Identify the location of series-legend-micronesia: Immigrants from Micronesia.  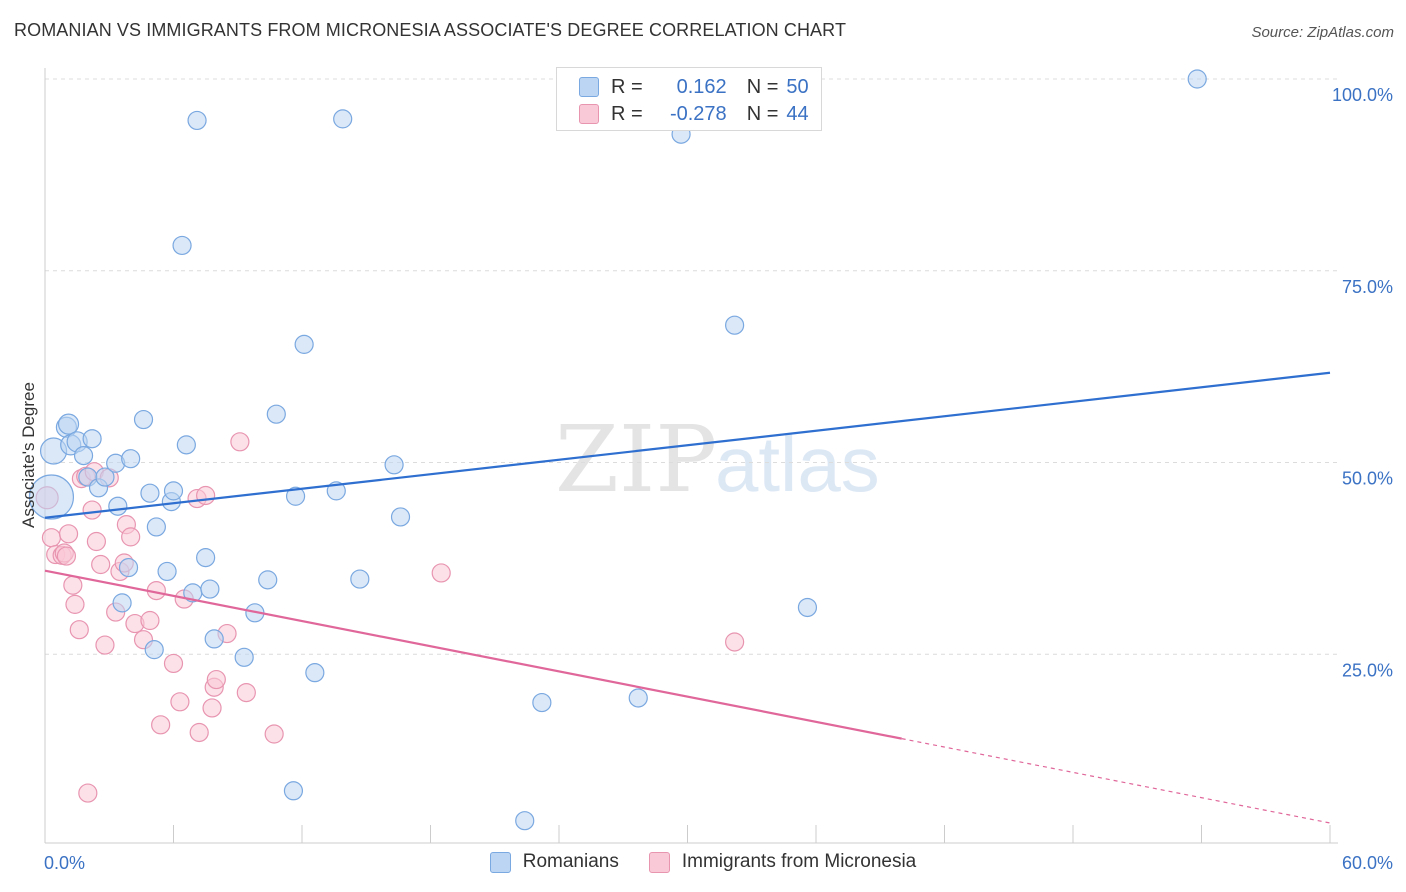
(782, 862).